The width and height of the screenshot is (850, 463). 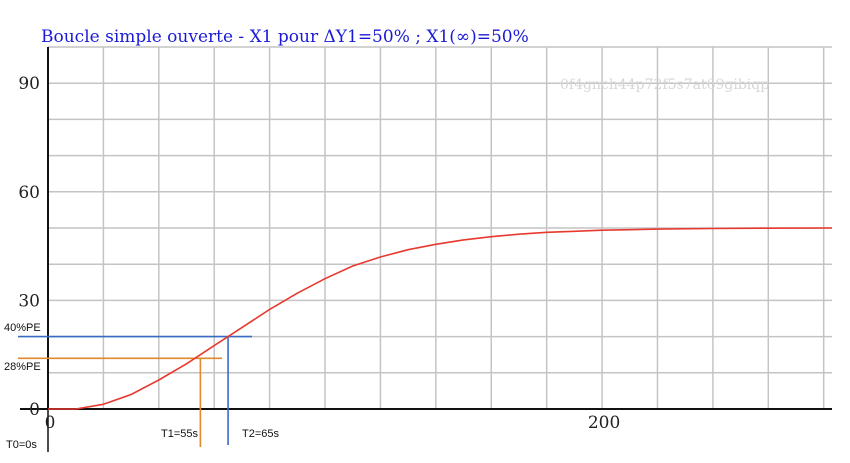 What do you see at coordinates (21, 445) in the screenshot?
I see `t0-label: T0=0s` at bounding box center [21, 445].